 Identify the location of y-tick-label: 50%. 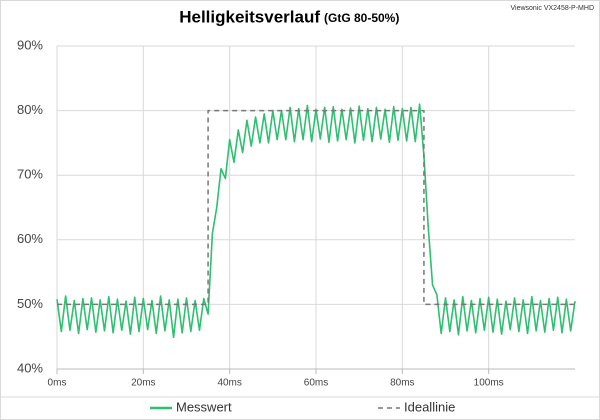
(30, 303).